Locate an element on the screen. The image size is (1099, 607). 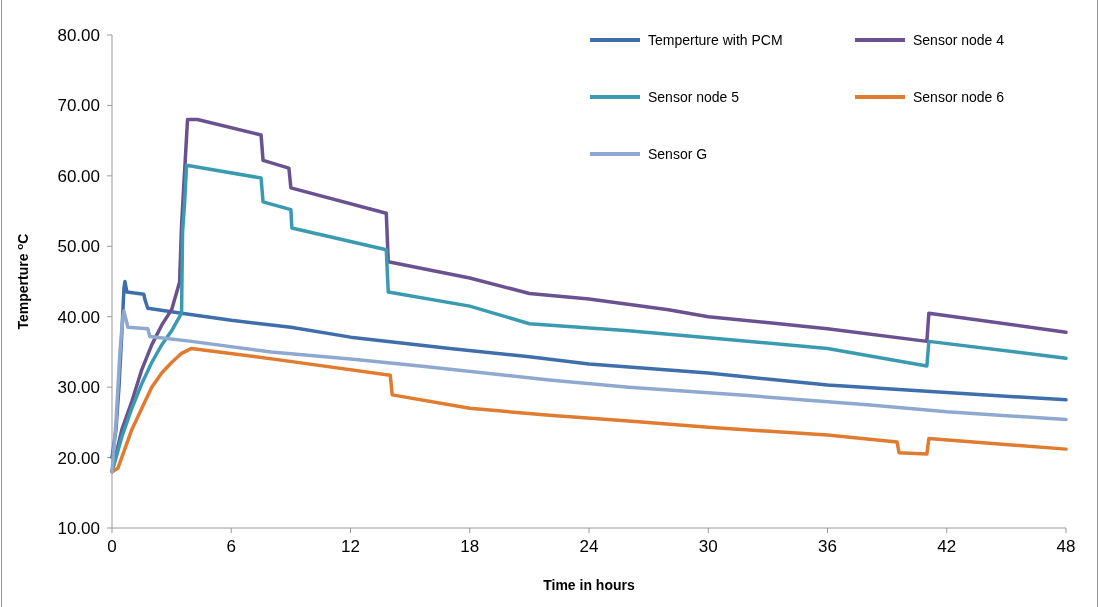
x-tick-label: 12 is located at coordinates (350, 546).